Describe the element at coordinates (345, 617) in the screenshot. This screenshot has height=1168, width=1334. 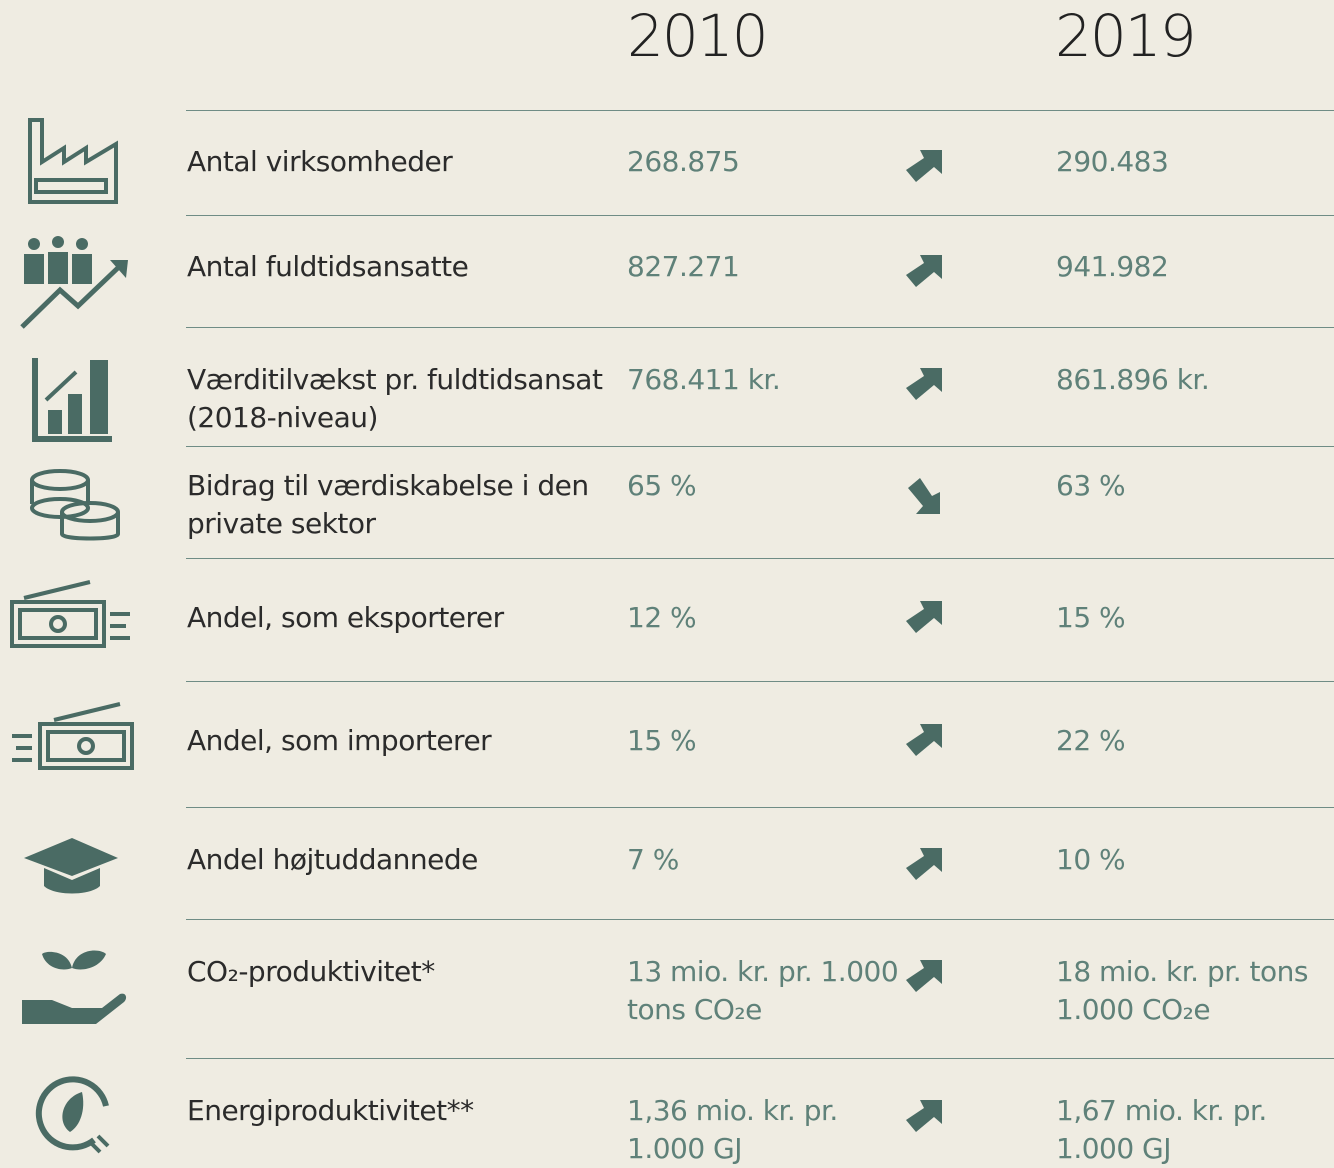
I see `row-label: Andel, som eksporterer` at that location.